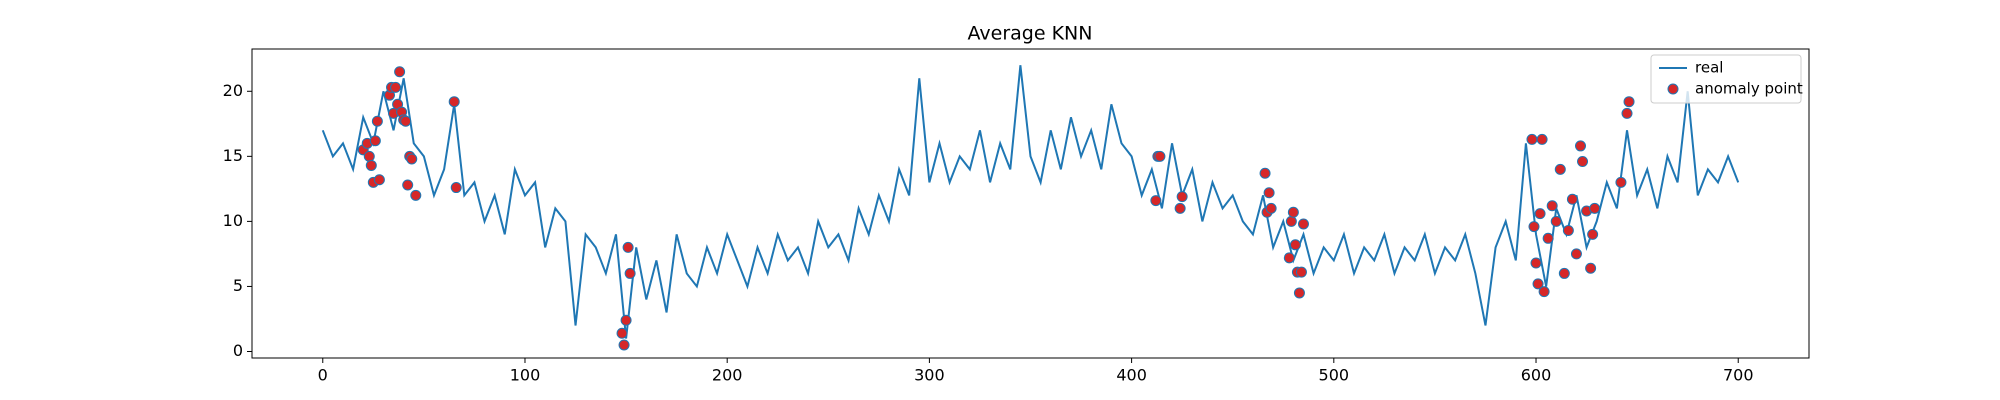  I want to click on x-tick-label: 0, so click(323, 375).